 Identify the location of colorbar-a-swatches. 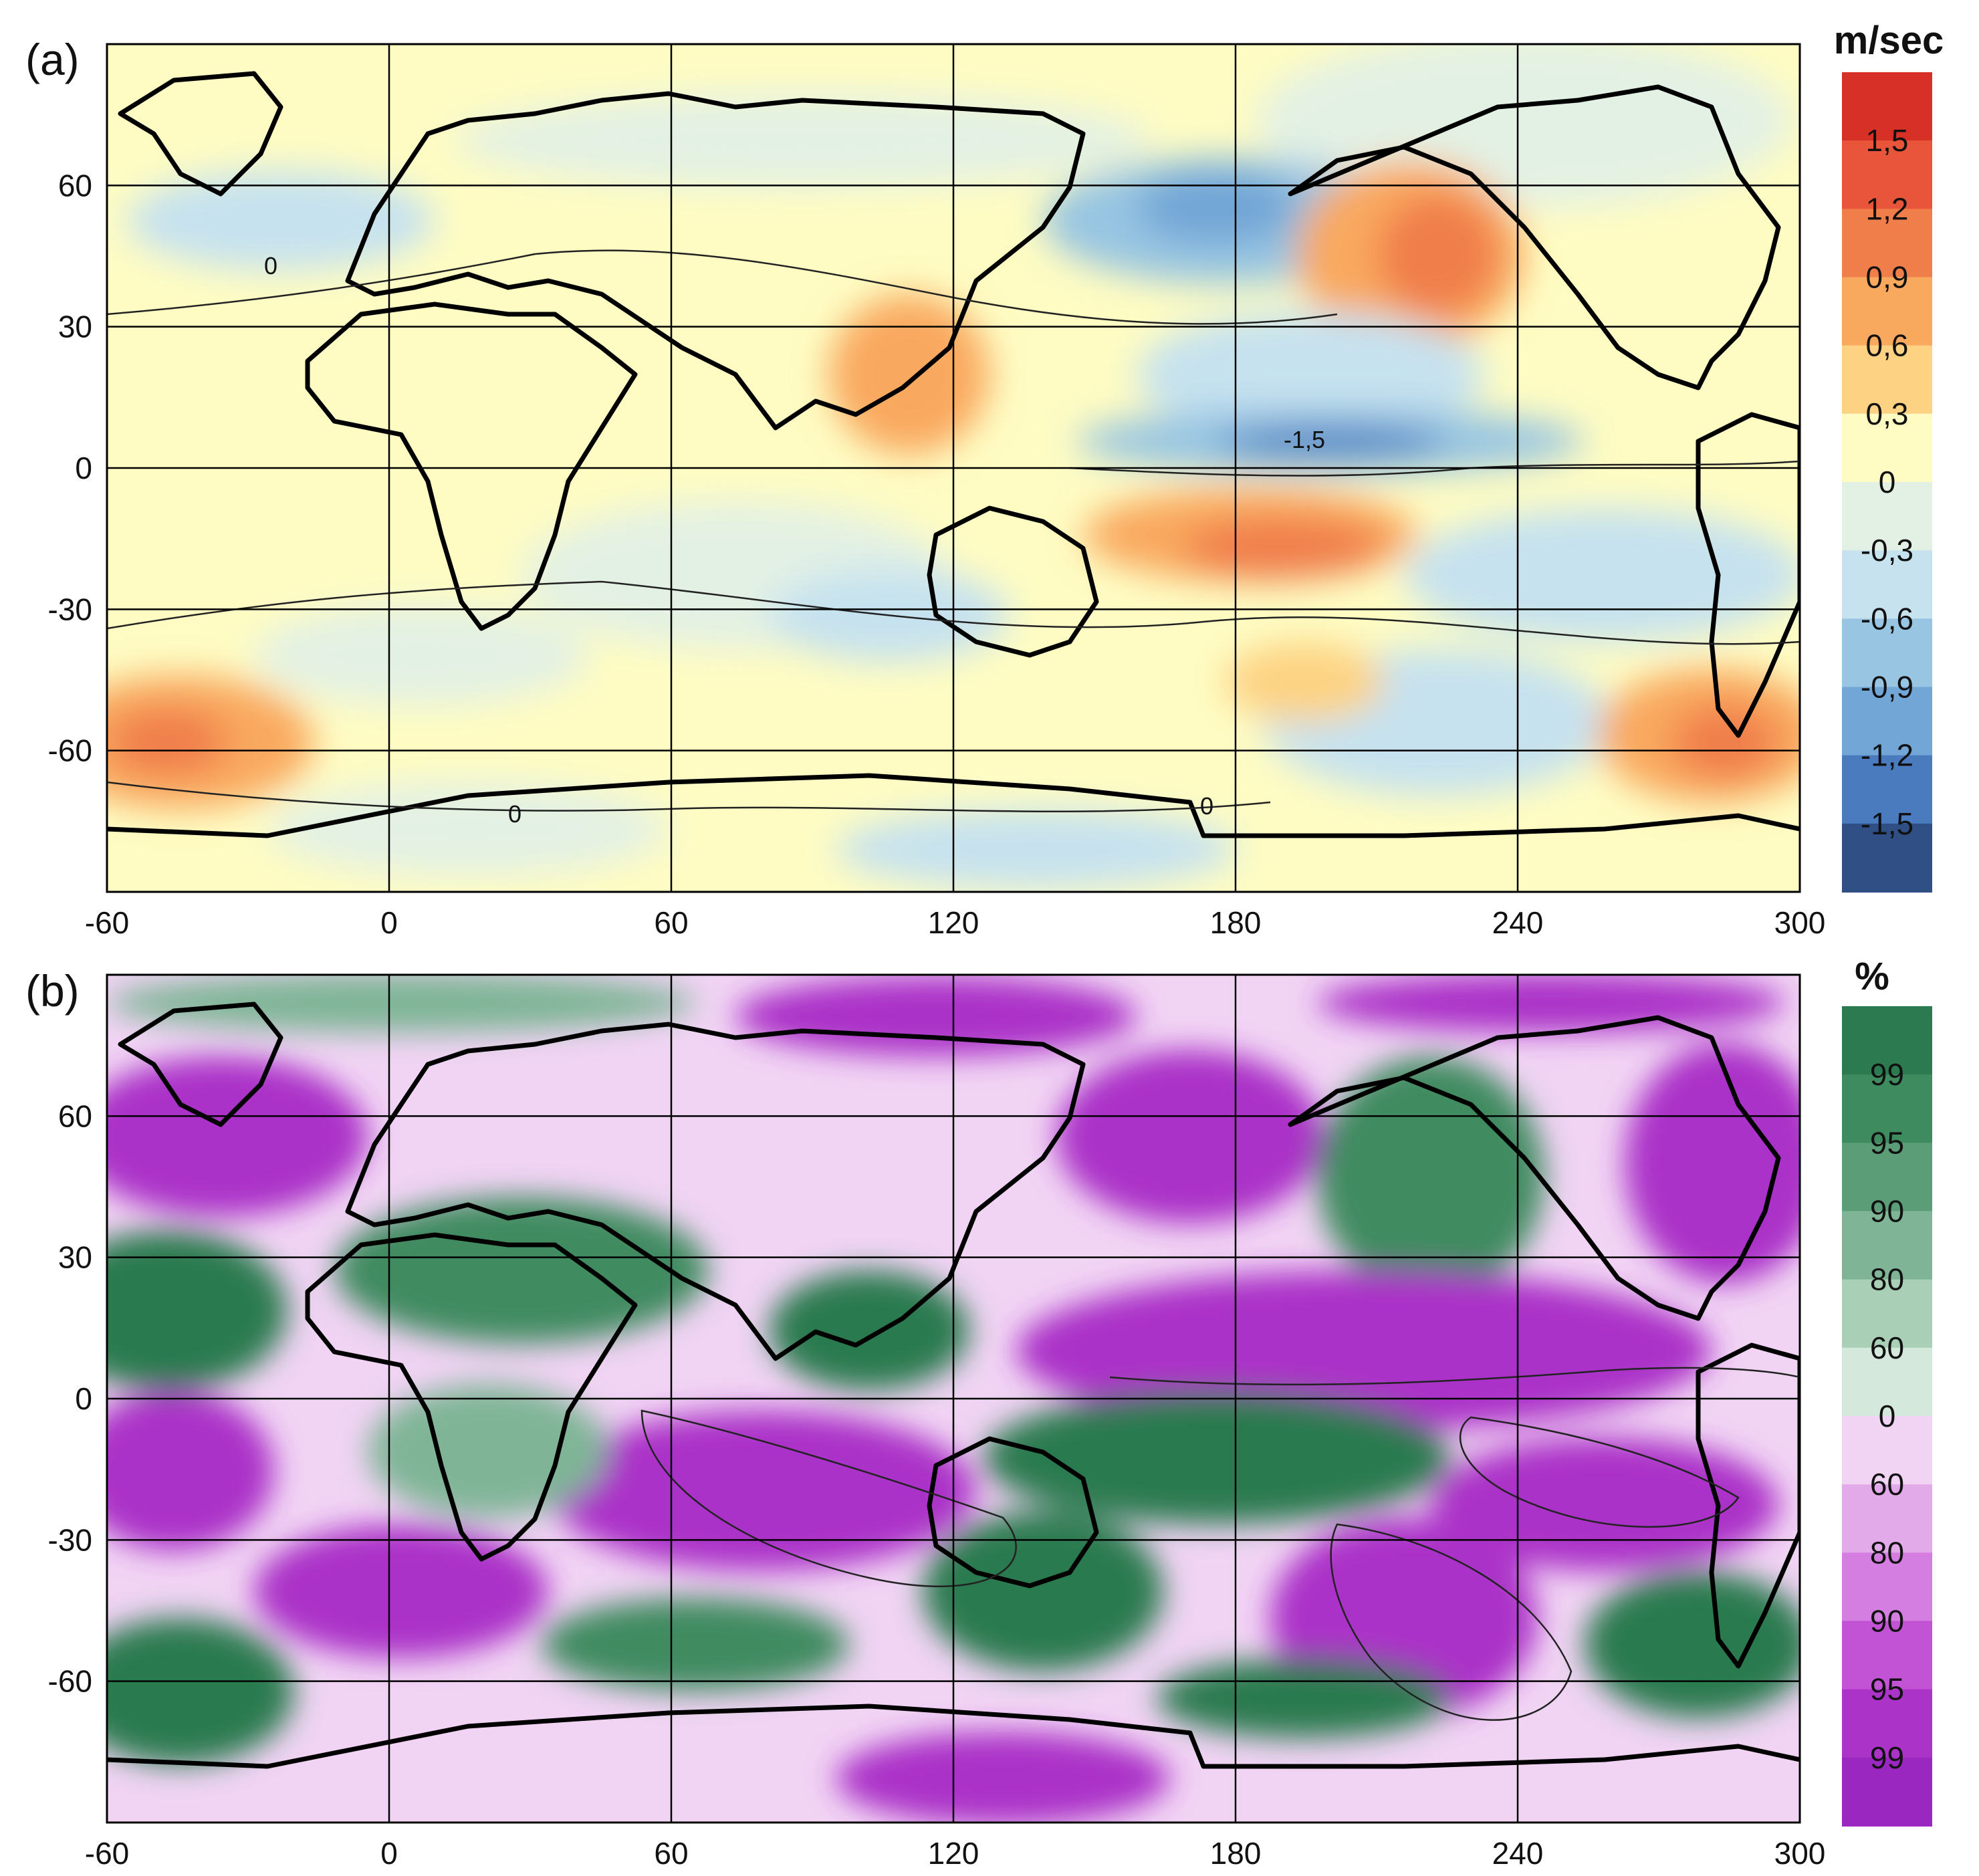
(1887, 482).